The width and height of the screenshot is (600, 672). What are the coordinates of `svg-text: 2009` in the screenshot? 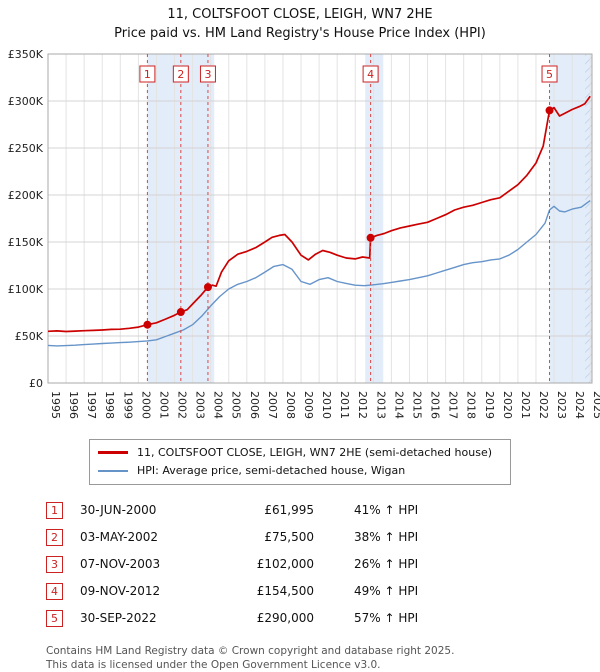 It's located at (308, 405).